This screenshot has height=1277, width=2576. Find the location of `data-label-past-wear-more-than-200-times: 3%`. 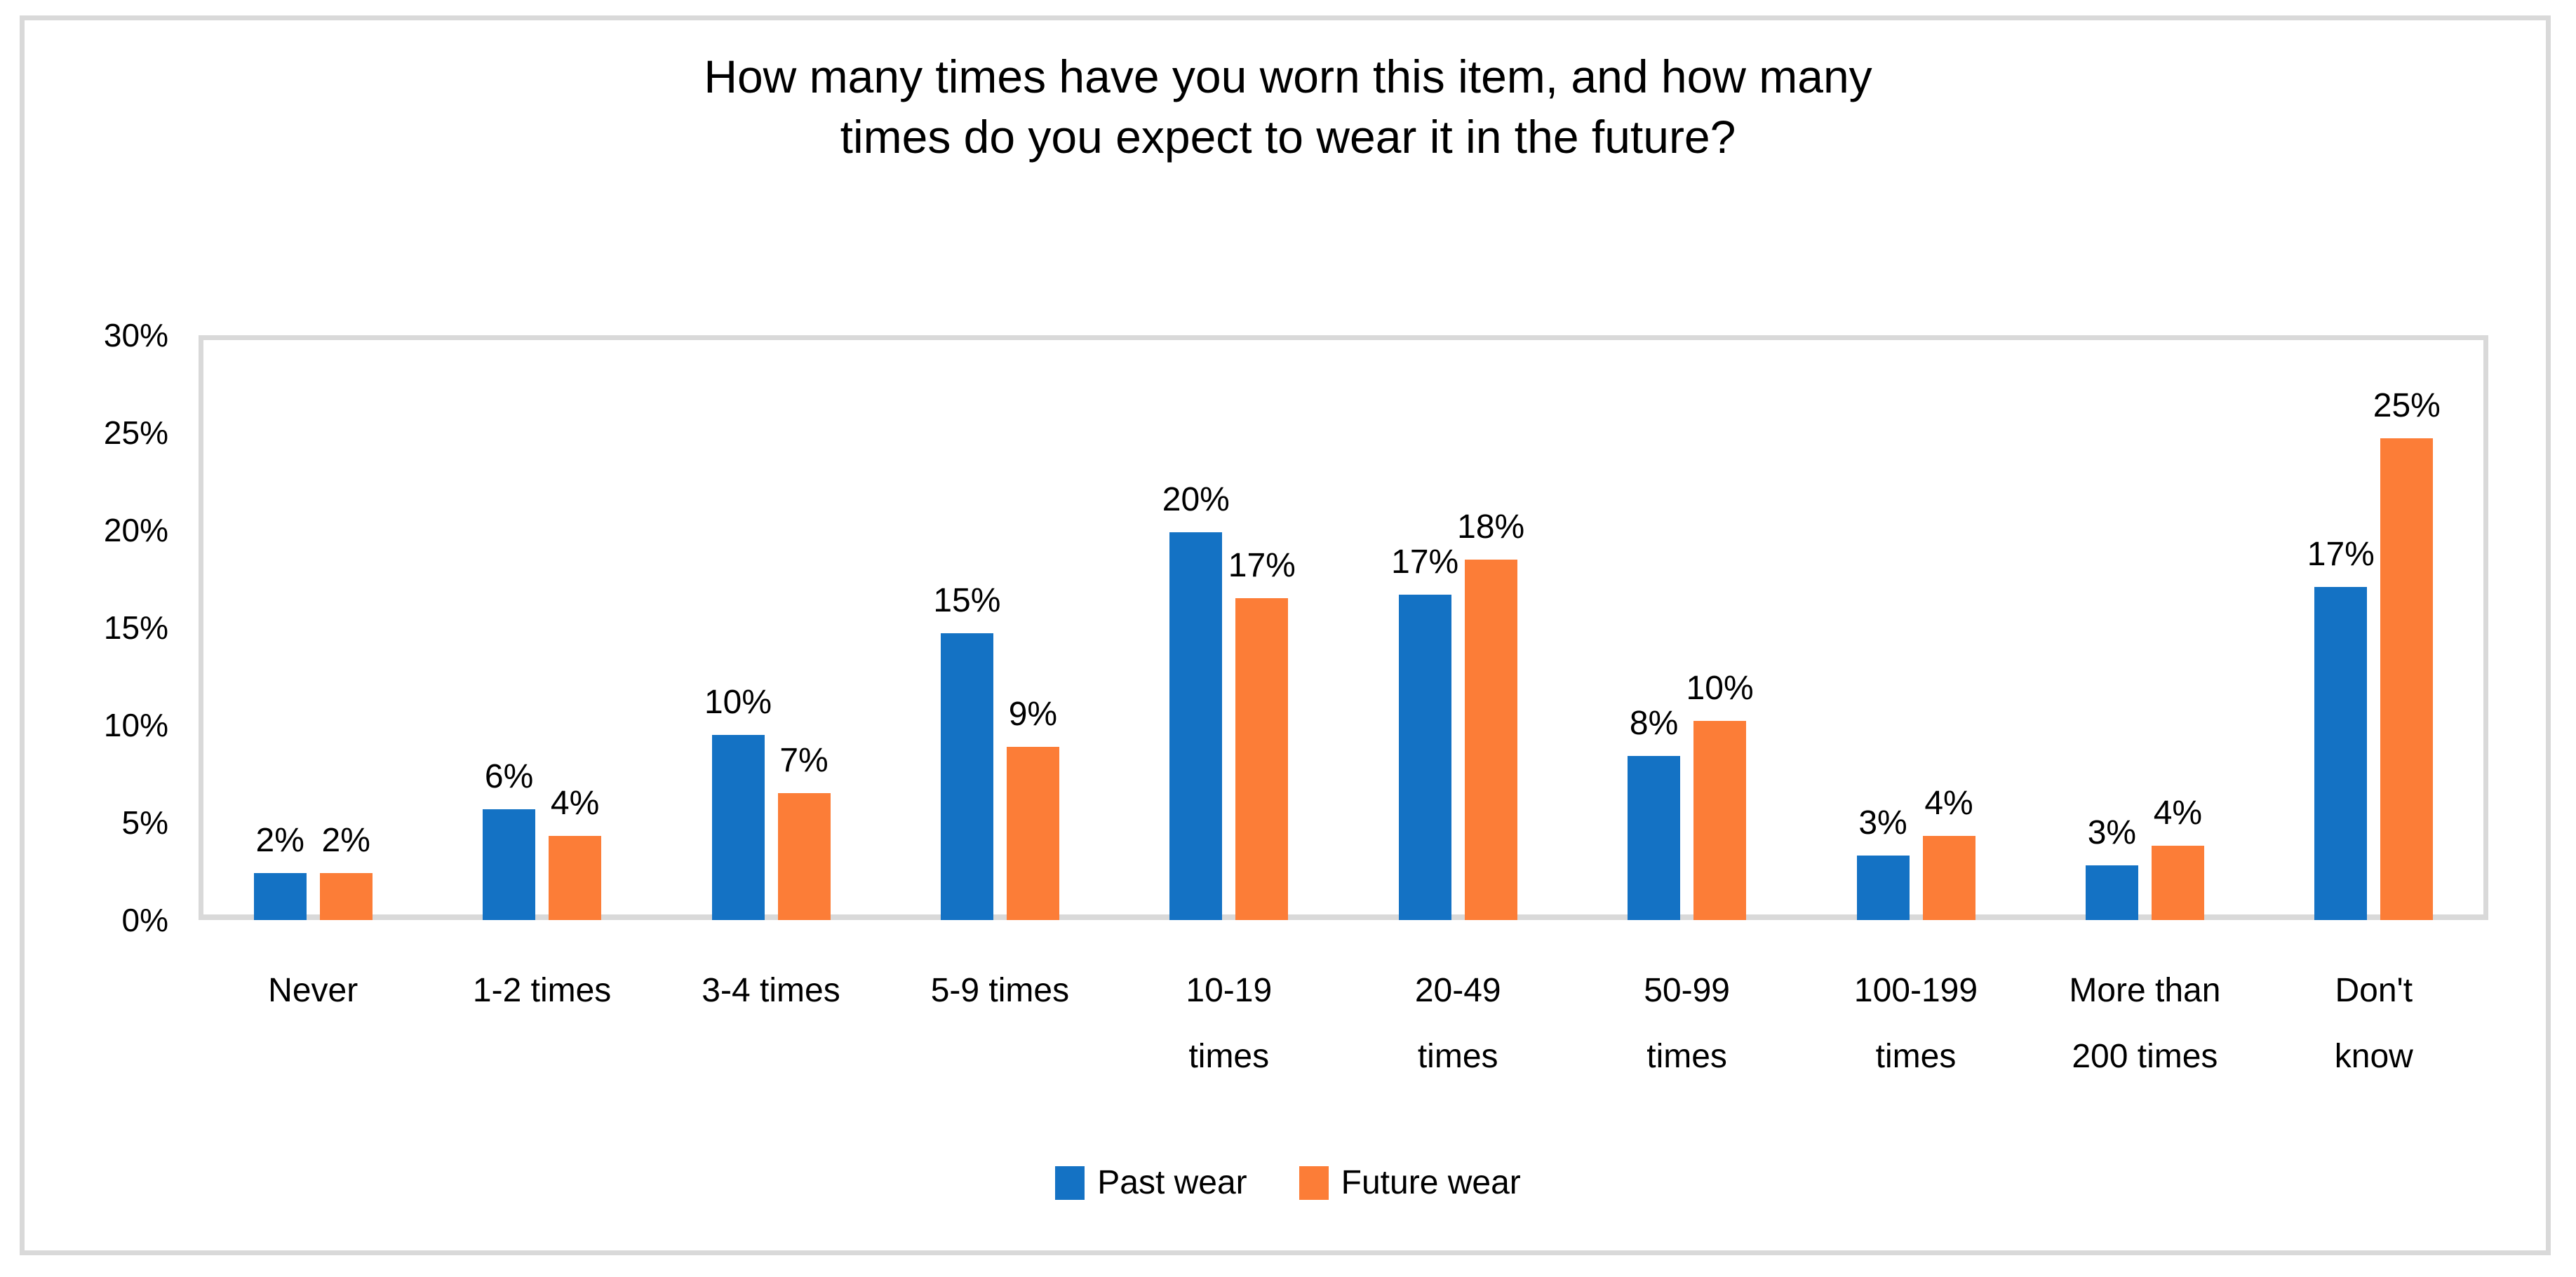

data-label-past-wear-more-than-200-times: 3% is located at coordinates (2112, 833).